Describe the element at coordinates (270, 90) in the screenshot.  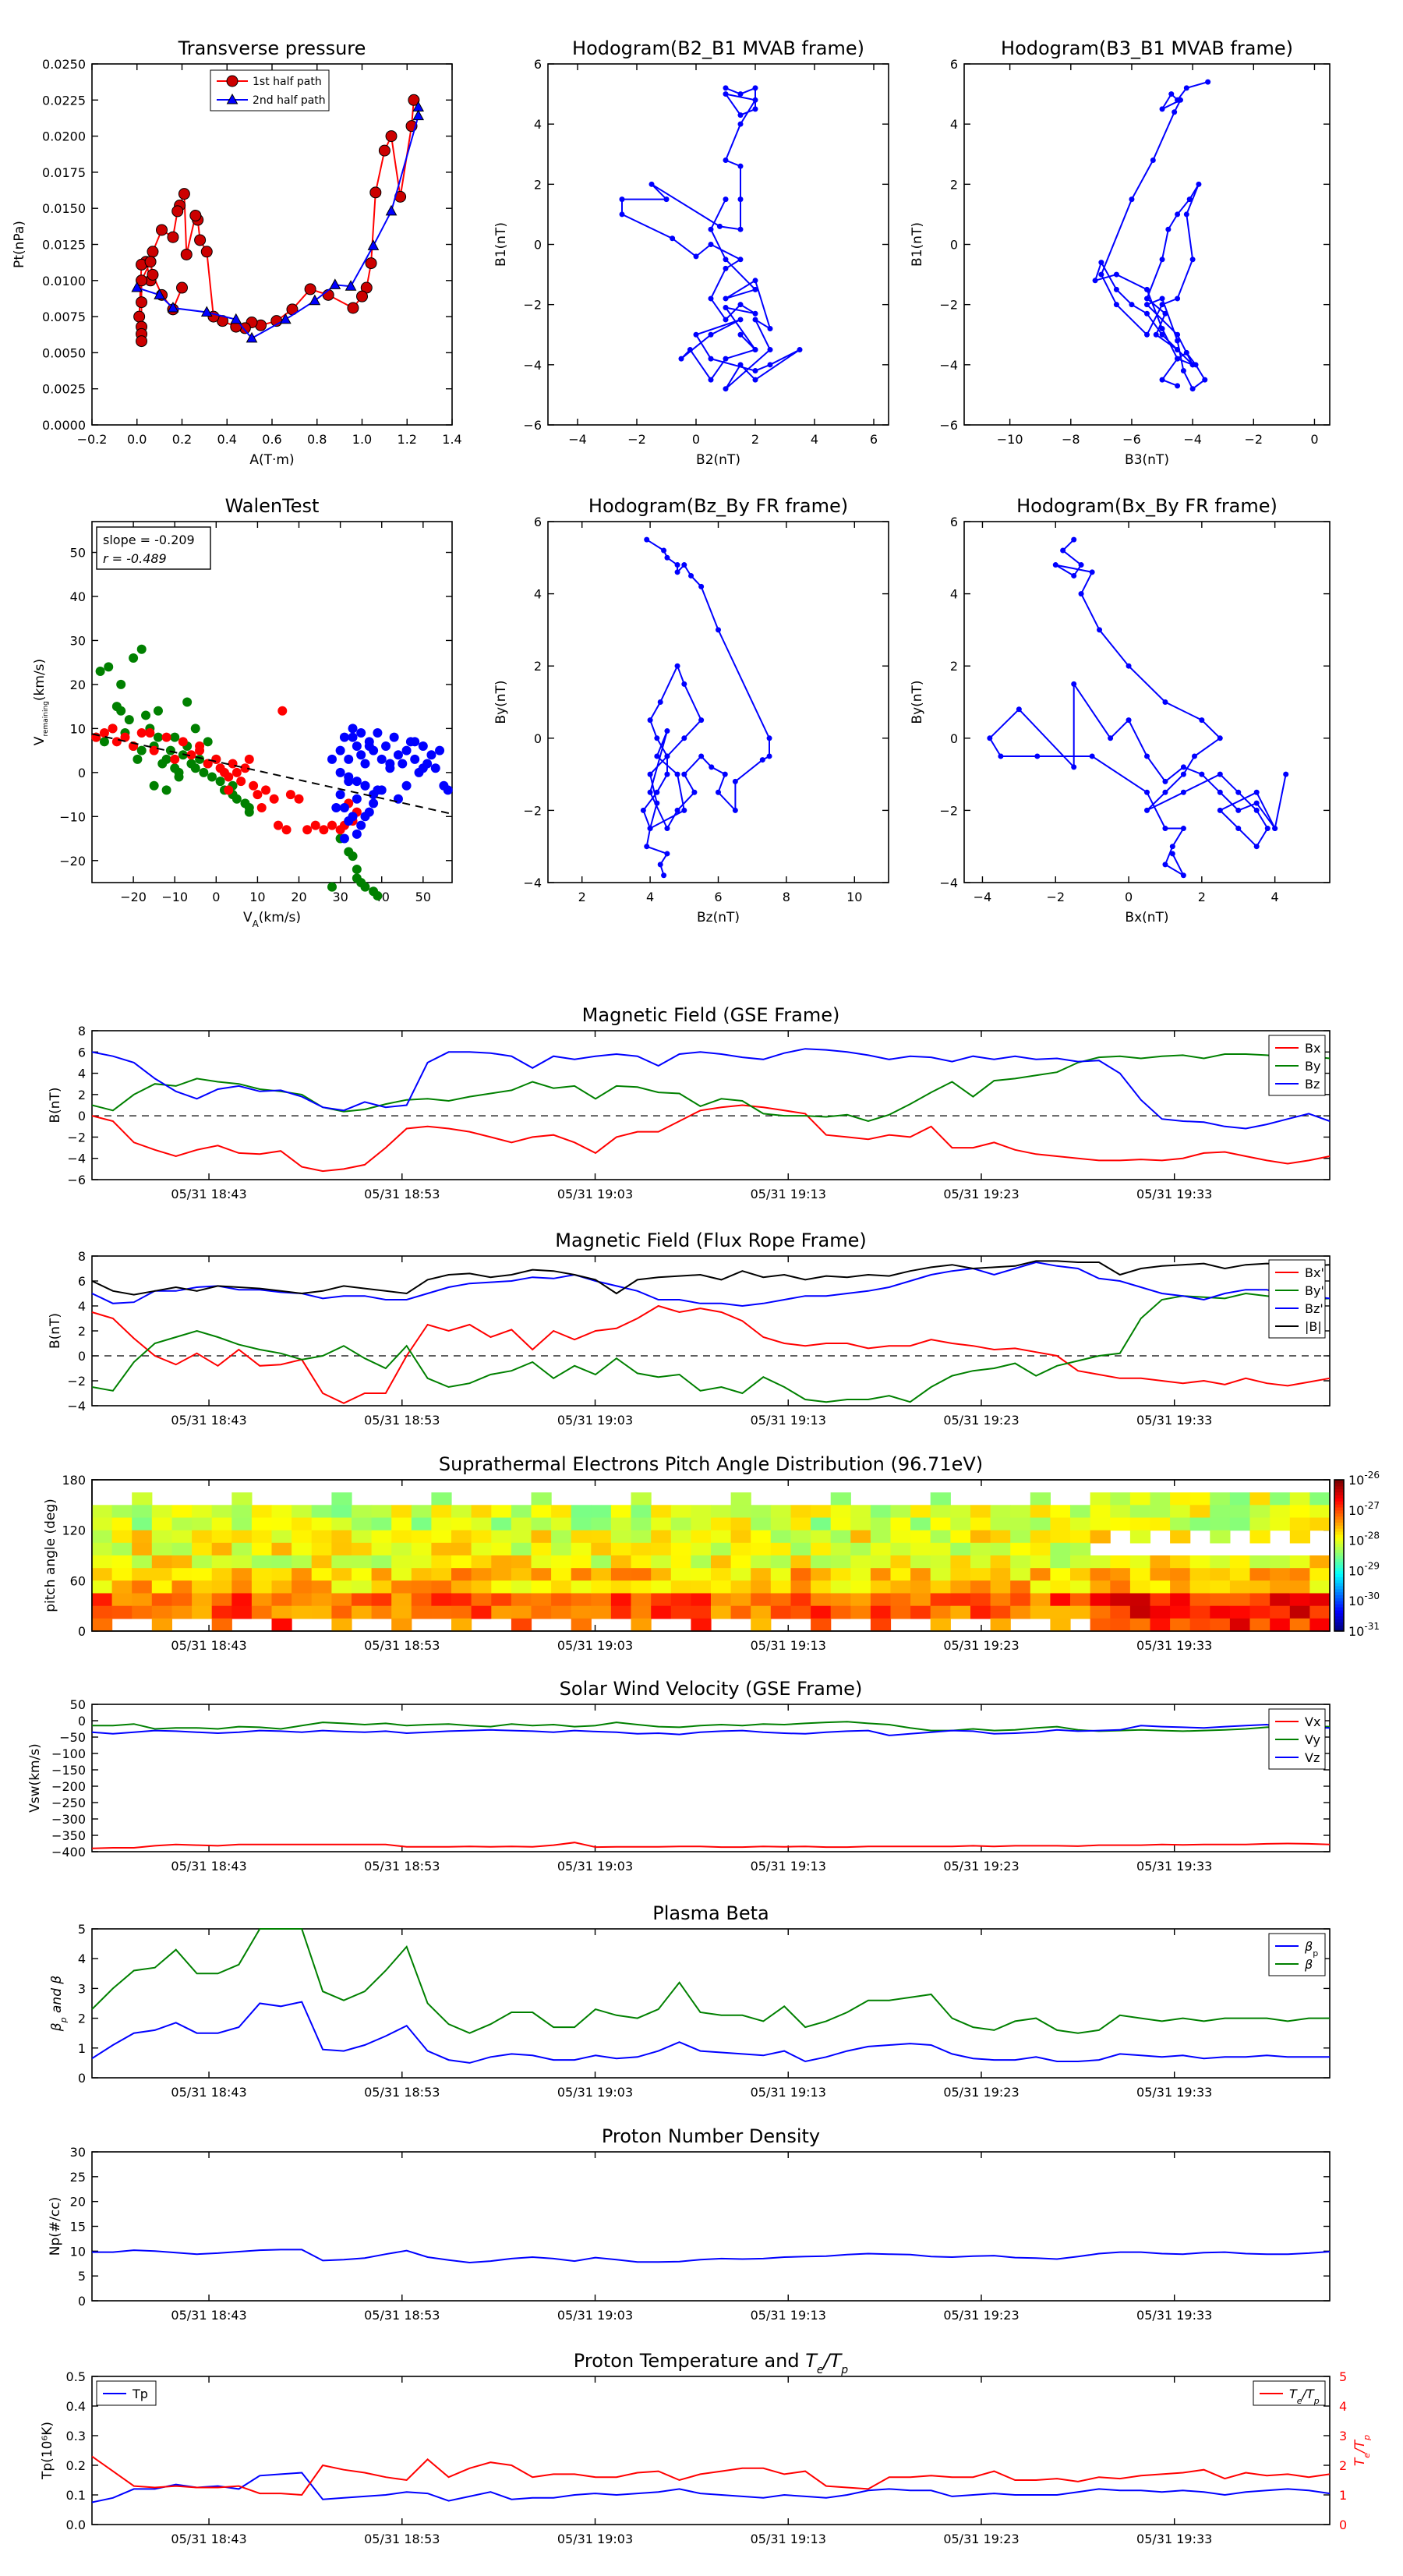
I see `pressure-legend: 1st half path 2nd half path` at that location.